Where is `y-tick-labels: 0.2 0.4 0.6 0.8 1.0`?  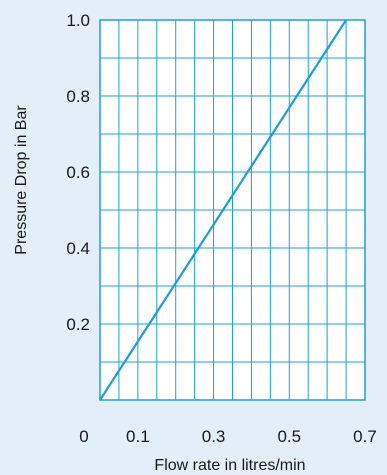 y-tick-labels: 0.2 0.4 0.6 0.8 1.0 is located at coordinates (78, 172).